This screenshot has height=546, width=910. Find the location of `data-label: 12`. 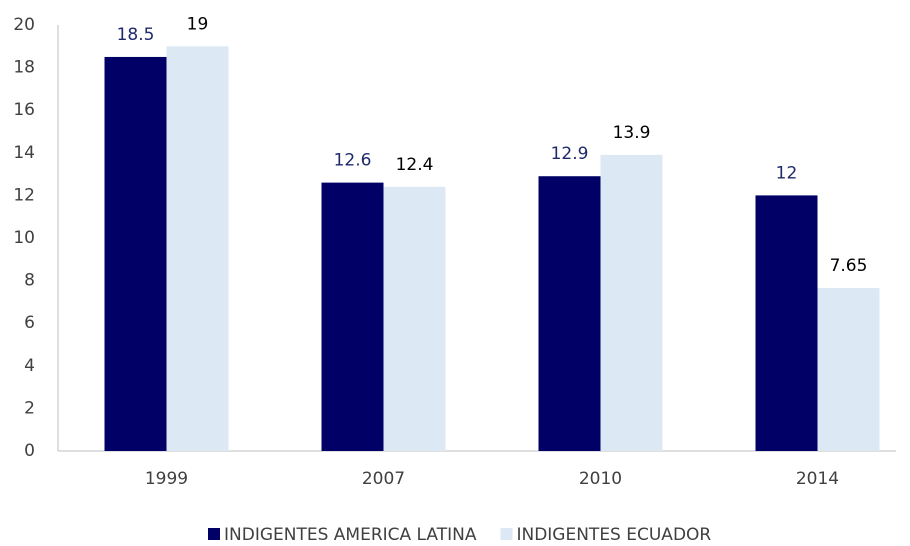

data-label: 12 is located at coordinates (787, 173).